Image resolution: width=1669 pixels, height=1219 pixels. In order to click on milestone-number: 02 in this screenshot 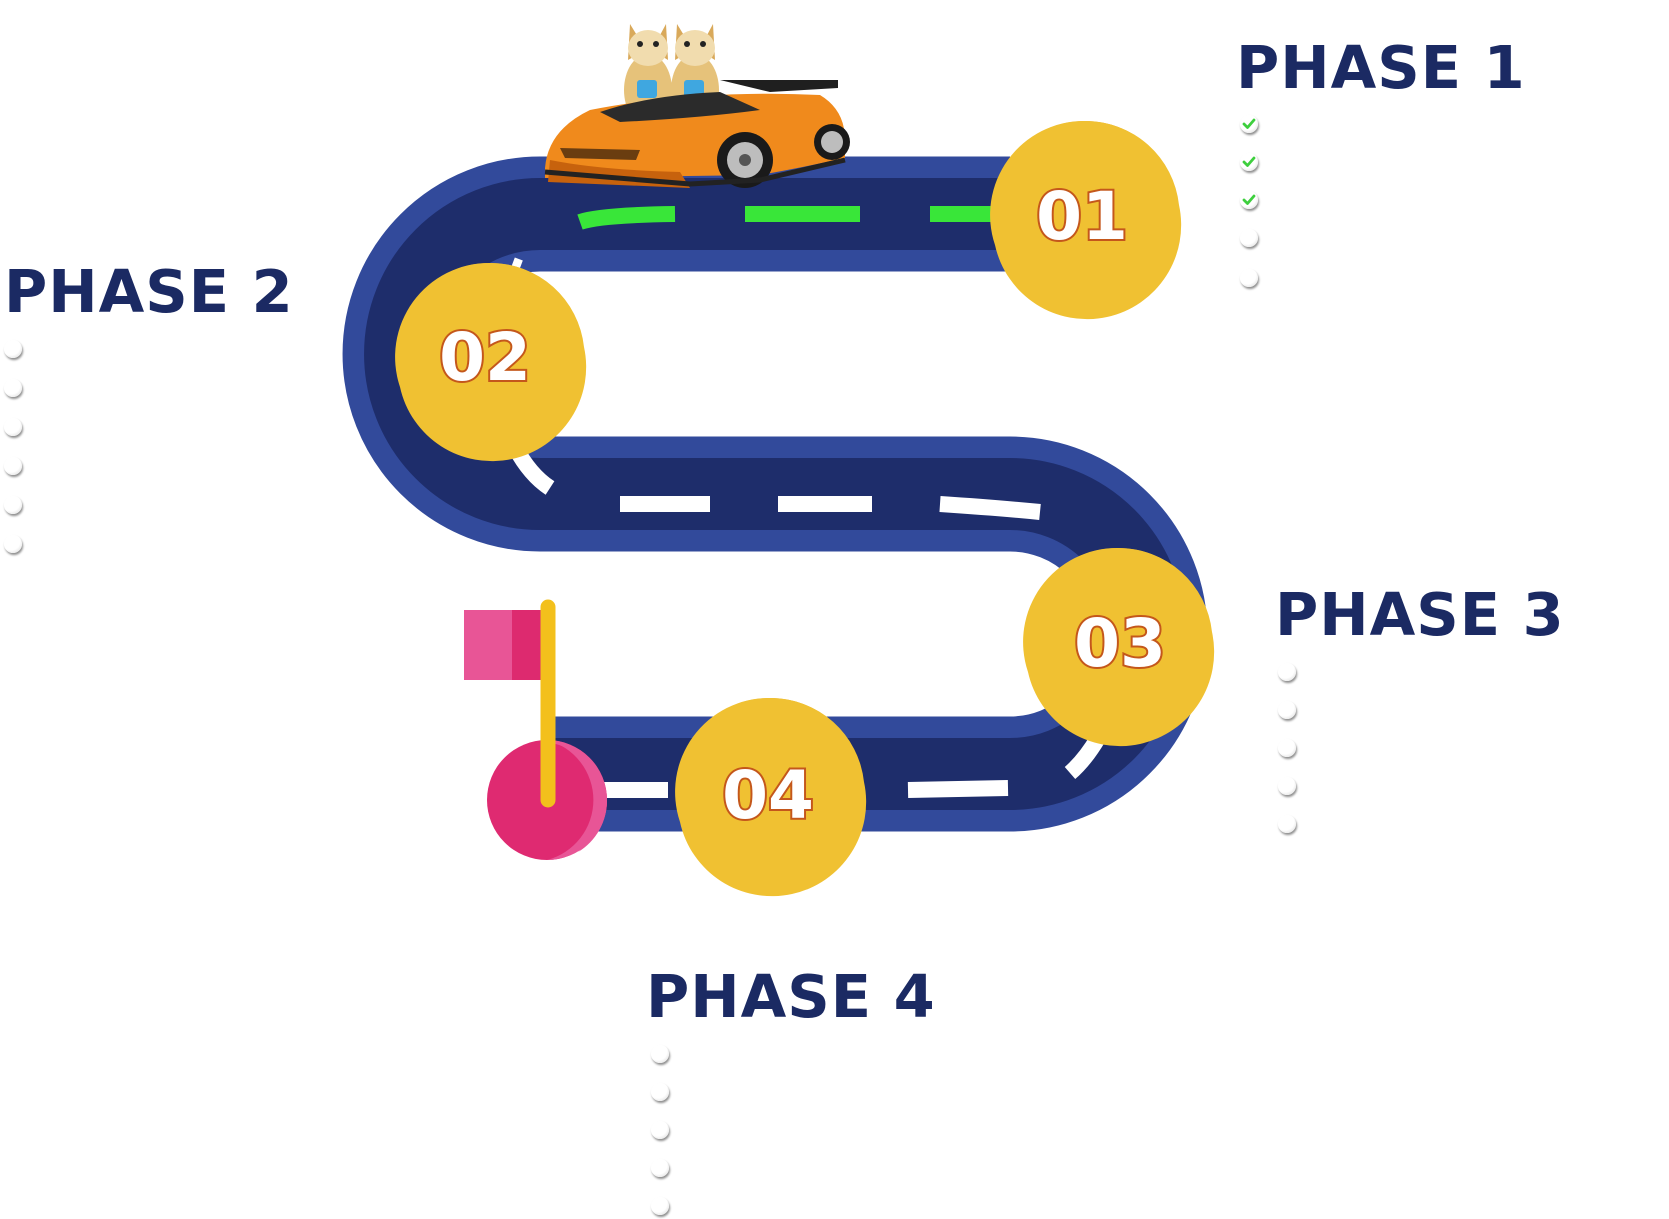, I will do `click(485, 357)`.